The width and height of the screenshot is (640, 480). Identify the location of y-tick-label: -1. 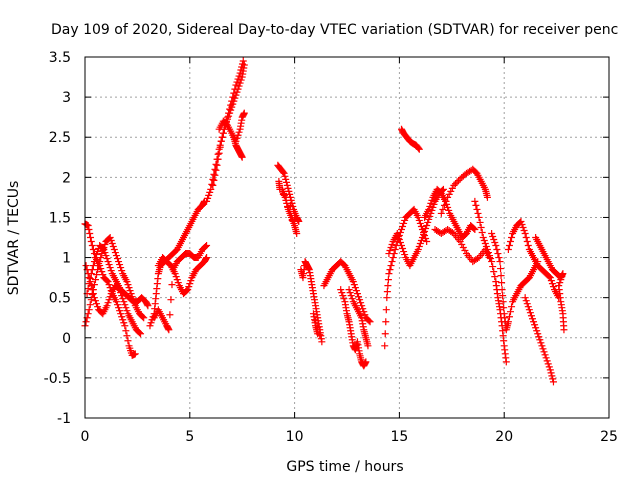
(64, 419).